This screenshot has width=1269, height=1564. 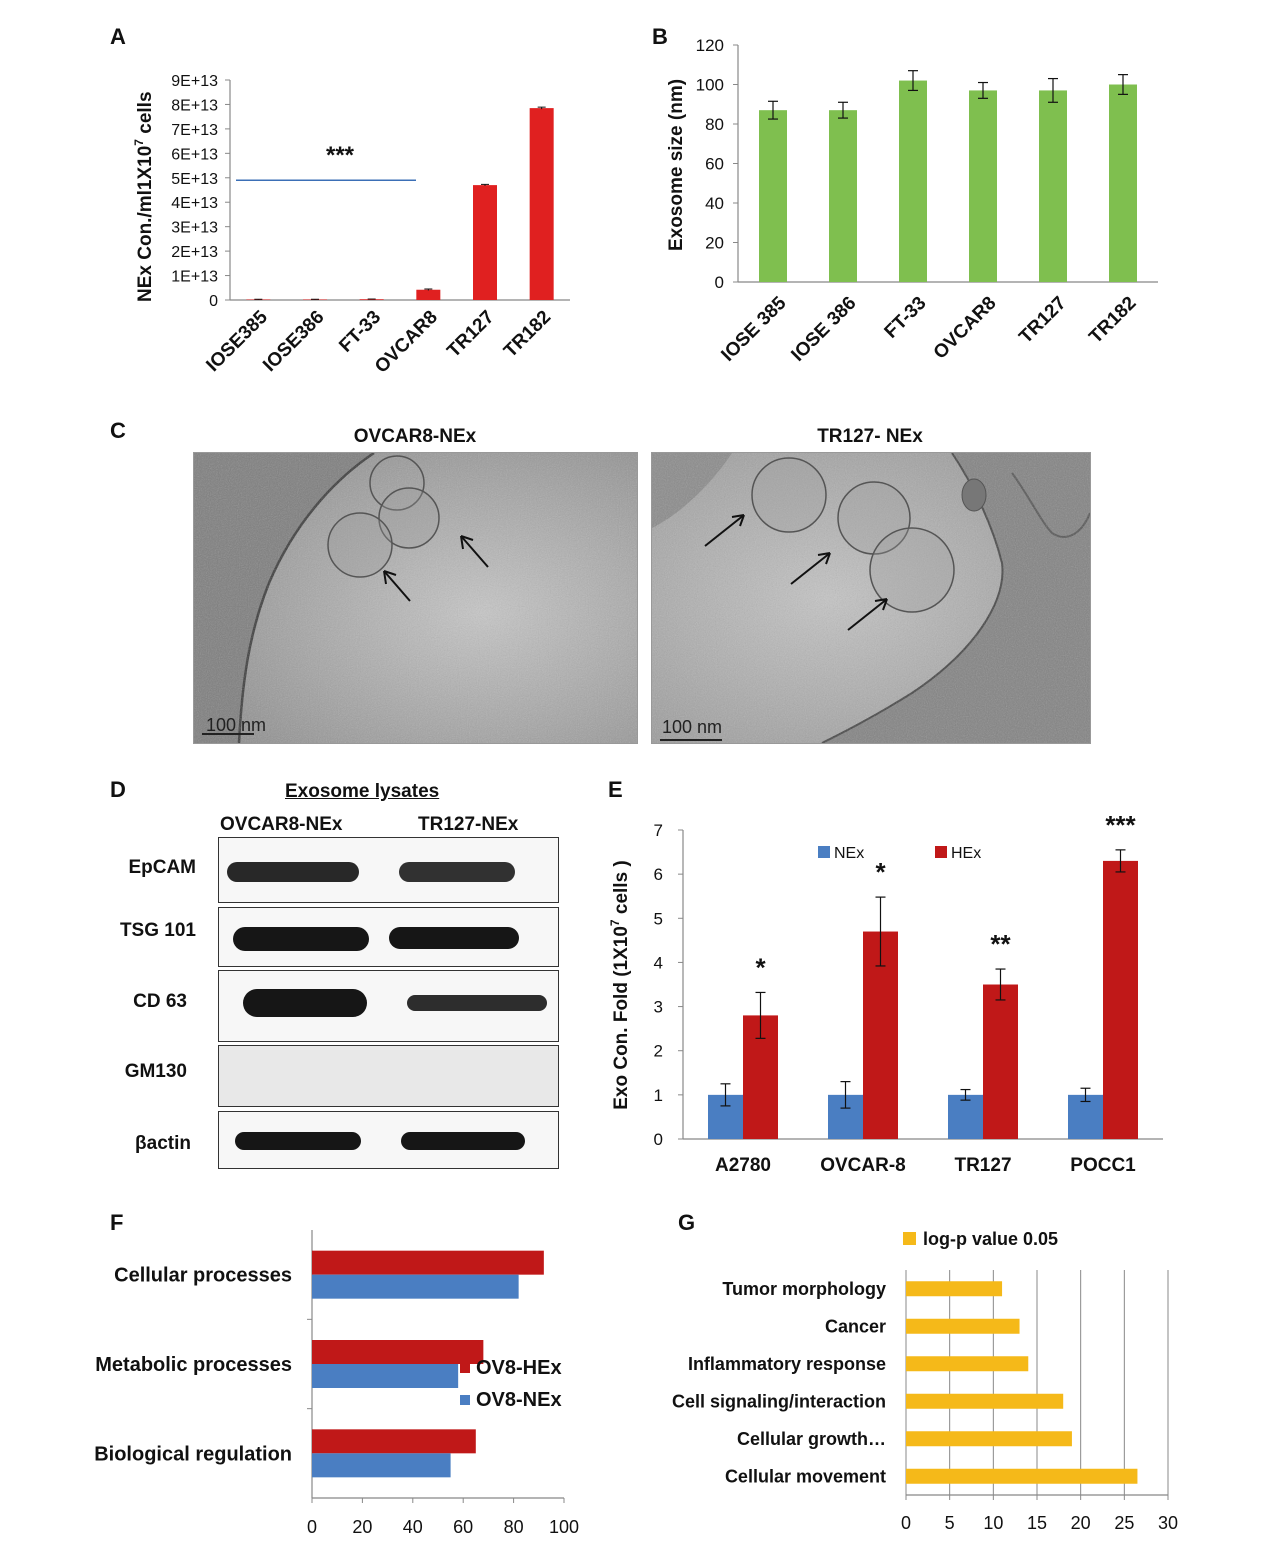 I want to click on chart-a-category-label: IOSE385, so click(x=237, y=341).